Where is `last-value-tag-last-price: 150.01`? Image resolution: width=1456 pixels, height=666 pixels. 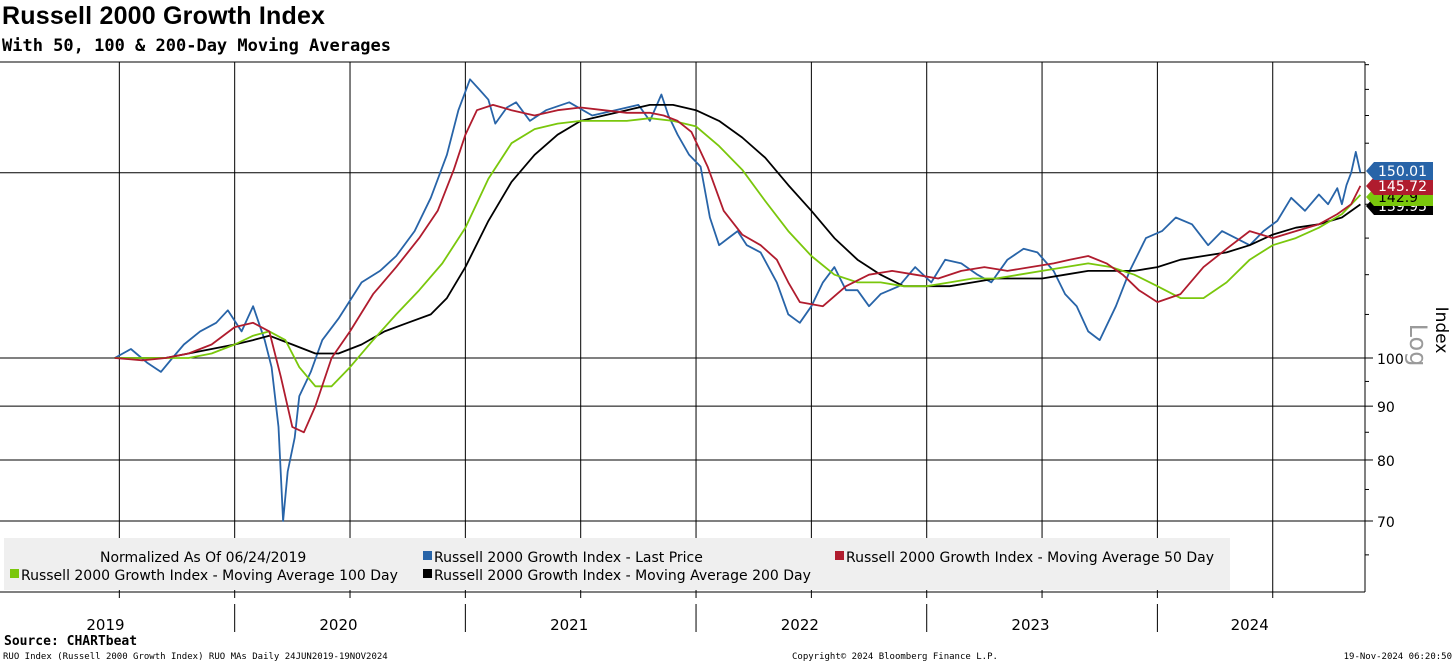 last-value-tag-last-price: 150.01 is located at coordinates (1399, 171).